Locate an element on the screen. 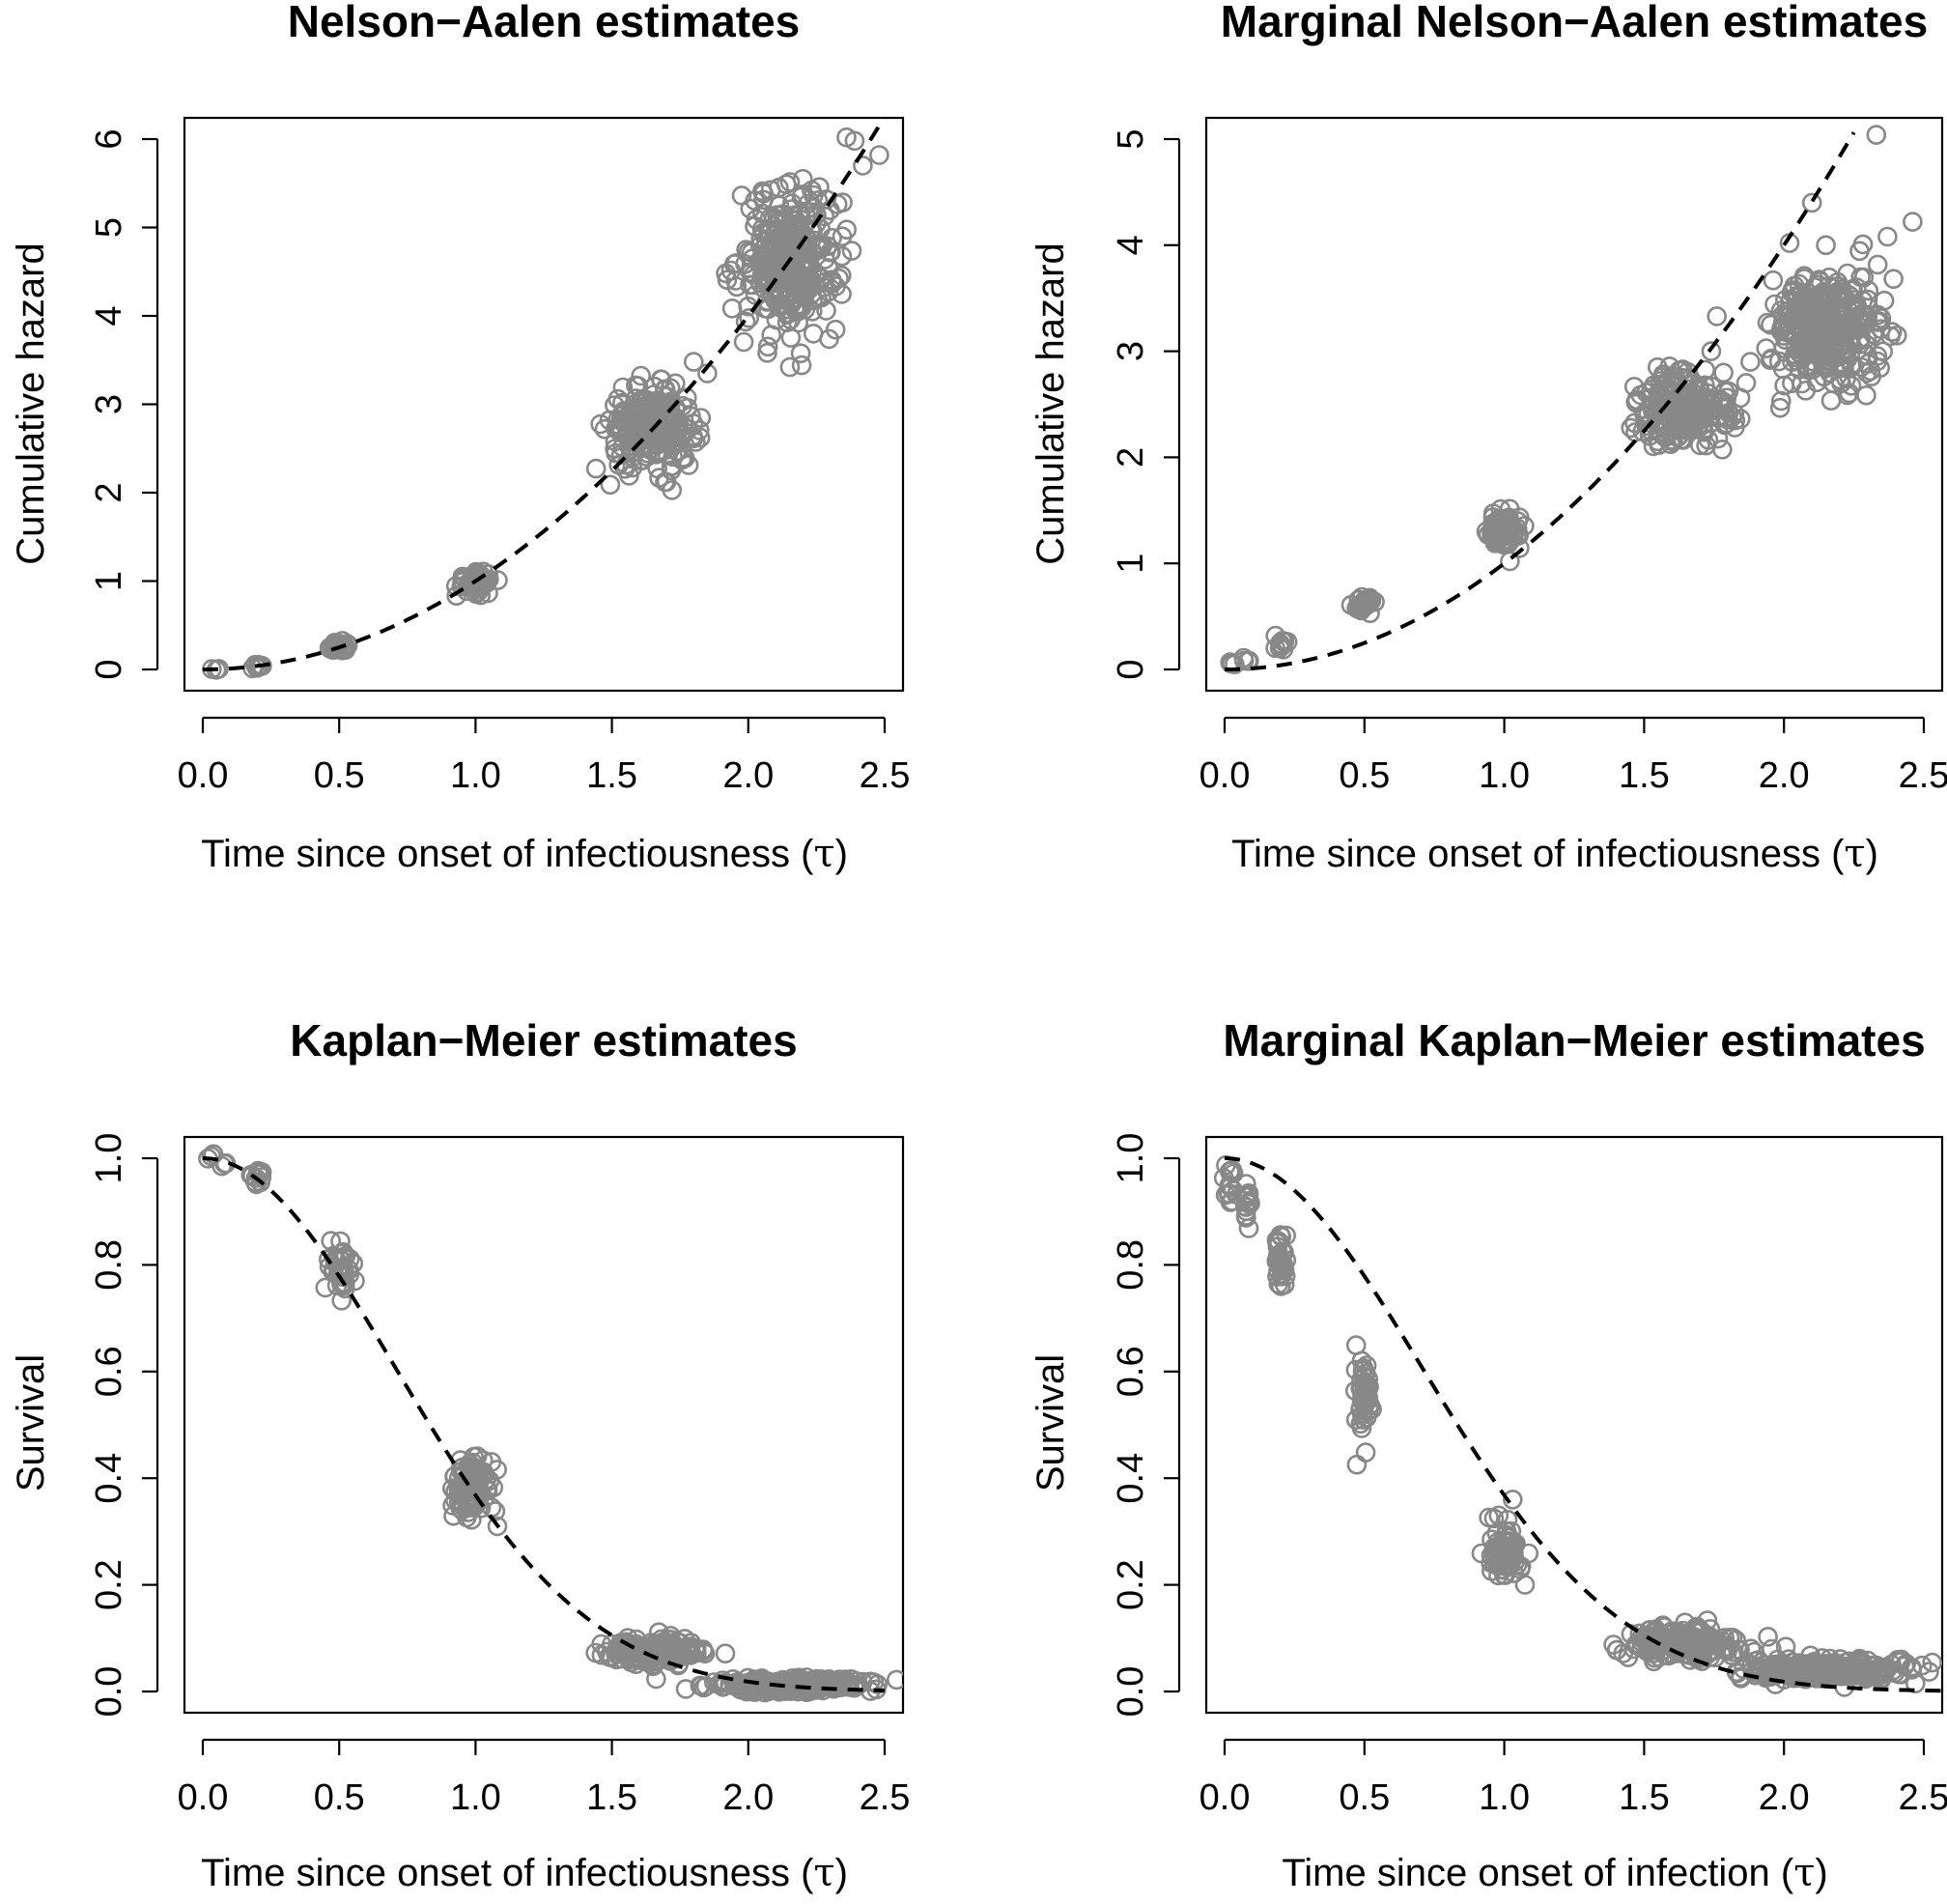  x-tick-label: 1.0 is located at coordinates (475, 1797).